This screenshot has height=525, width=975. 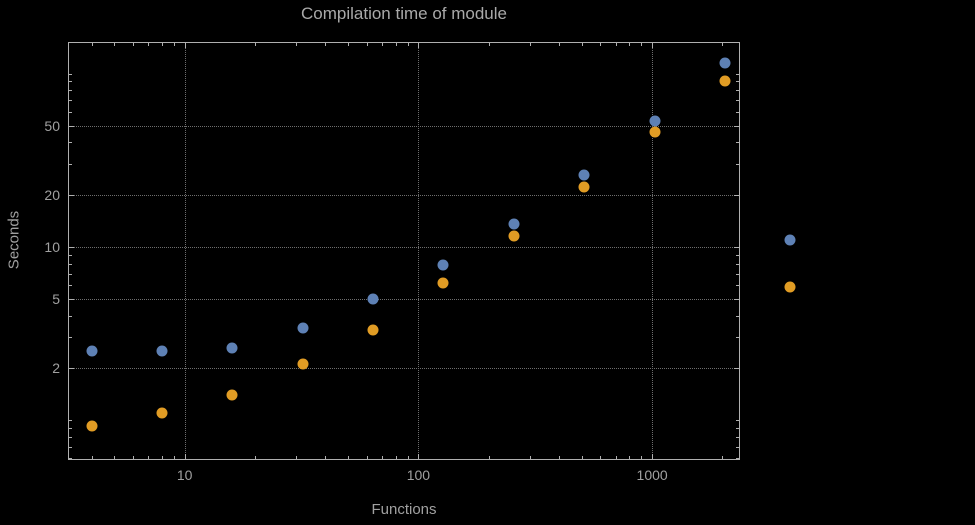 What do you see at coordinates (790, 240) in the screenshot?
I see `legend-marker-series-blue` at bounding box center [790, 240].